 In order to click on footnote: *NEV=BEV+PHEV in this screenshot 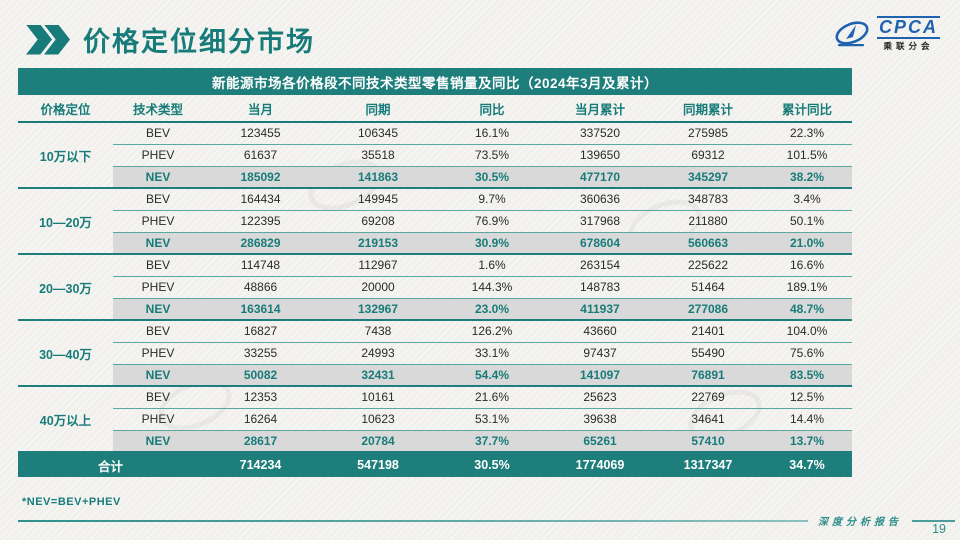, I will do `click(71, 502)`.